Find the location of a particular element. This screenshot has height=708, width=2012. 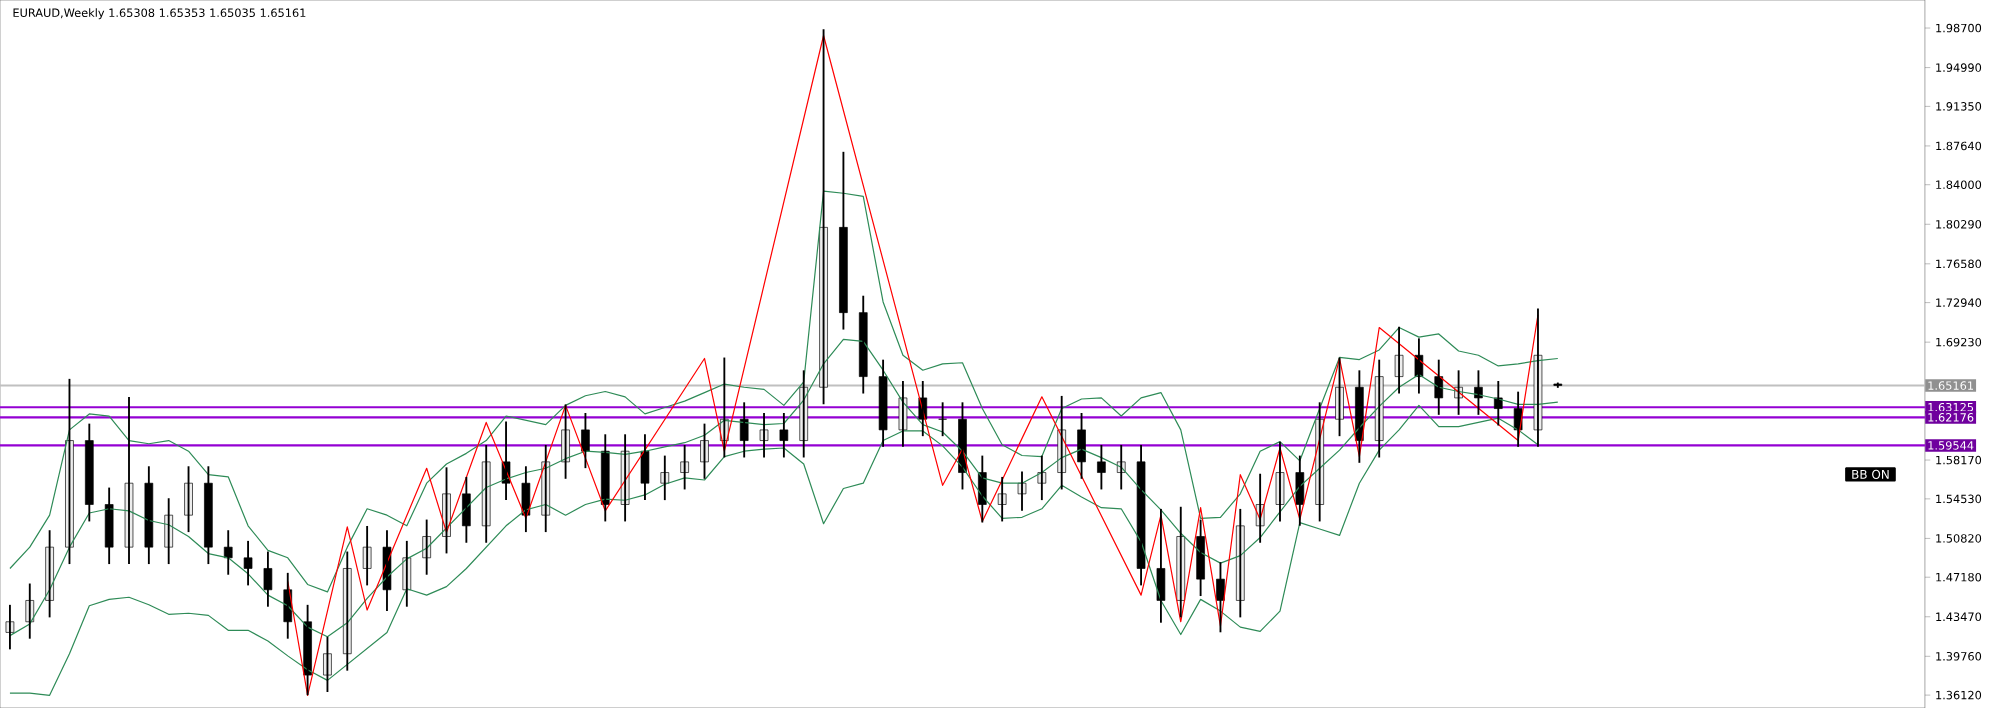

annotation: BB ON is located at coordinates (1870, 474).